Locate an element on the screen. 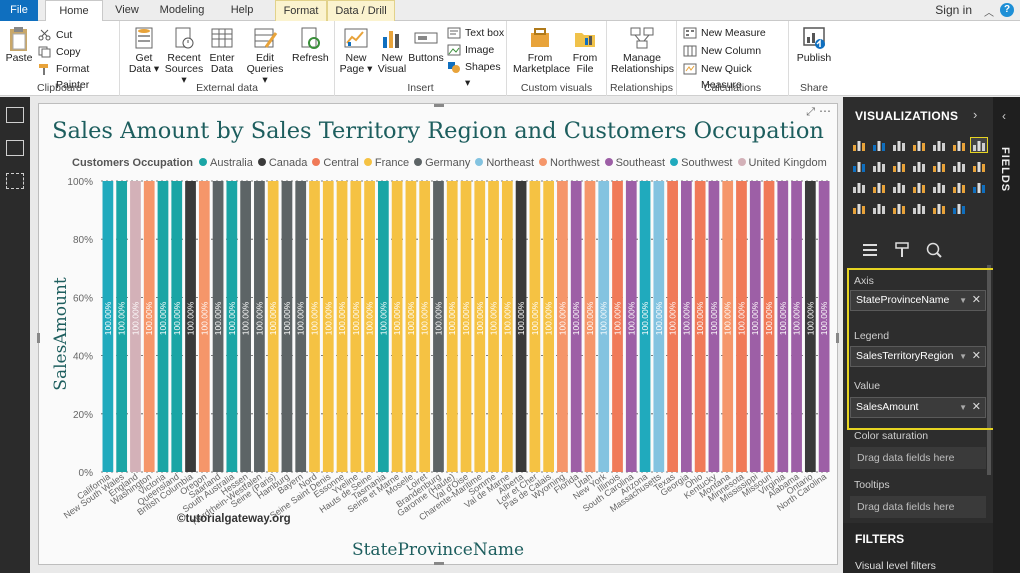  axis-field-remove-icon: ✕ is located at coordinates (976, 300).